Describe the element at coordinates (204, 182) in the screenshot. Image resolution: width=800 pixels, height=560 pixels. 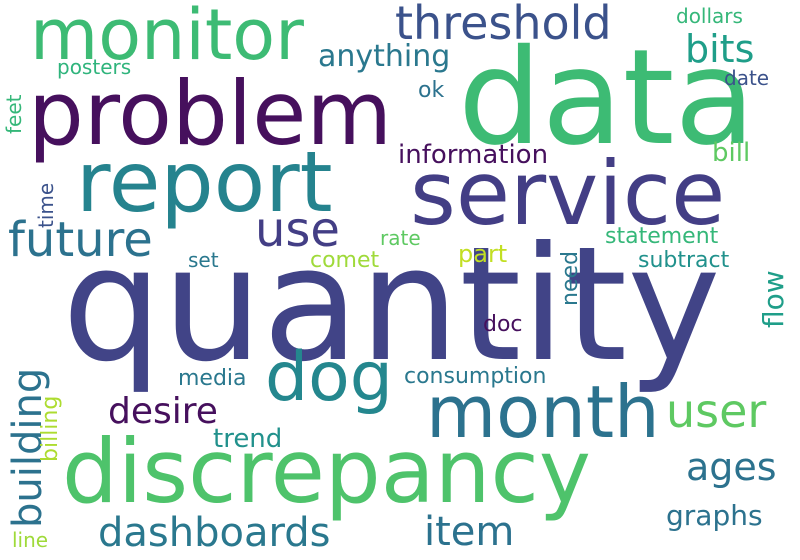
I see `word-report: report` at that location.